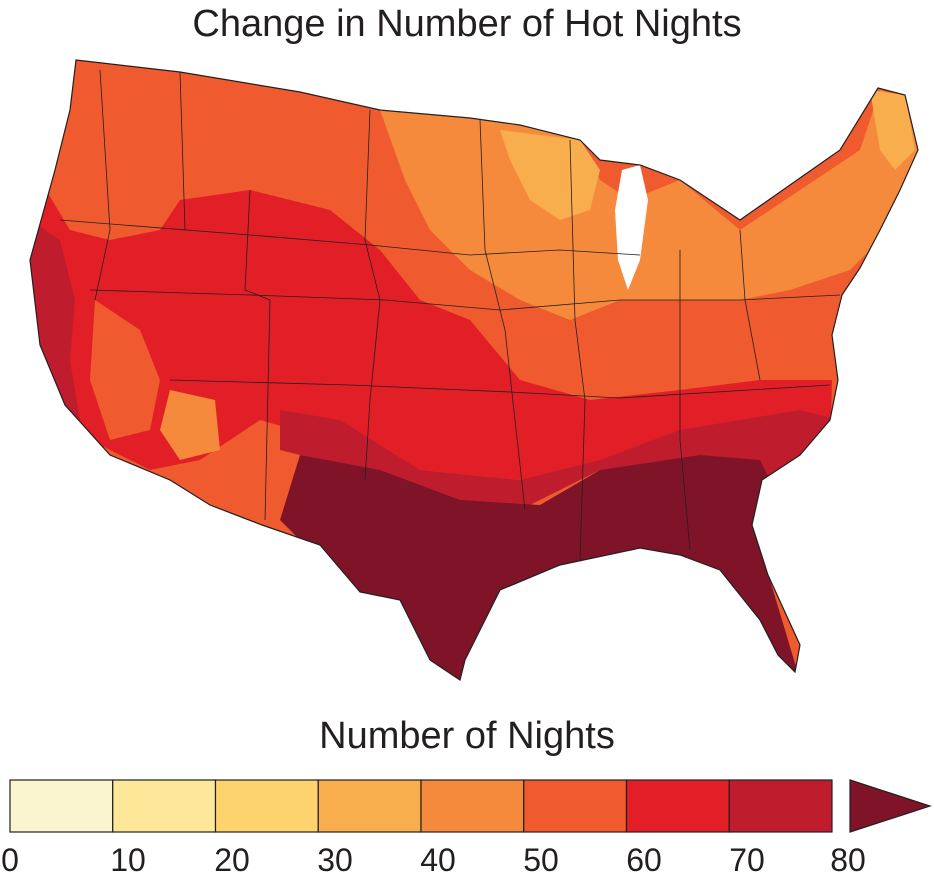 The image size is (934, 888). Describe the element at coordinates (644, 860) in the screenshot. I see `legend-tick-60: 60` at that location.